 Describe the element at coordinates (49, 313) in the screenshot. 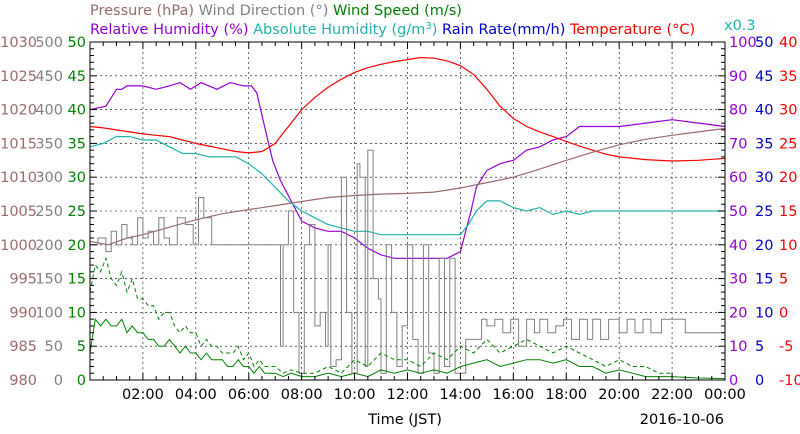

I see `y-tick-label-wind-direction: 100` at that location.